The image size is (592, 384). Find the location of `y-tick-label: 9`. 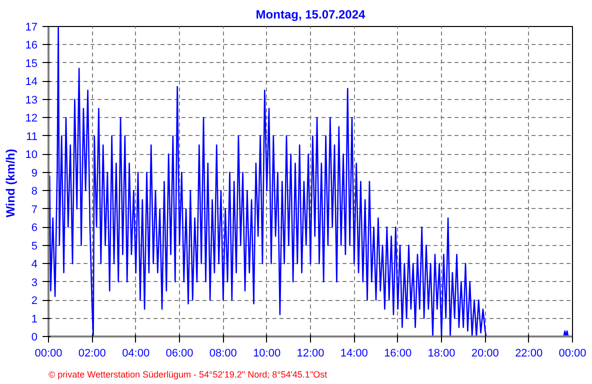

y-tick-label: 9 is located at coordinates (34, 173).